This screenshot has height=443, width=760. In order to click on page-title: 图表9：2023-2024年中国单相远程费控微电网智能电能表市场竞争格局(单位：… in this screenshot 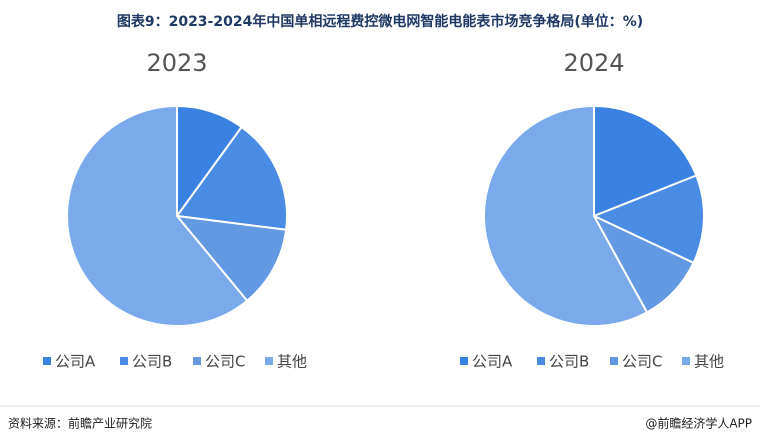, I will do `click(380, 21)`.